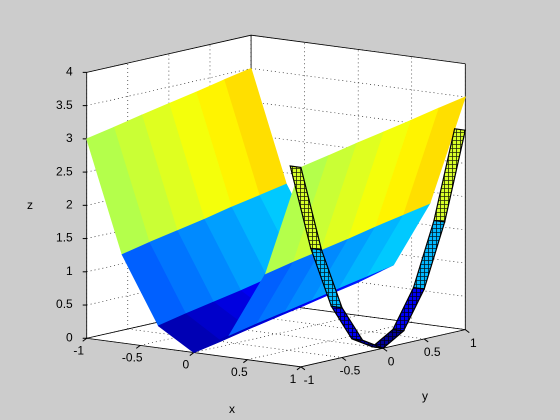  What do you see at coordinates (239, 372) in the screenshot?
I see `x-tick-label: 0.5` at bounding box center [239, 372].